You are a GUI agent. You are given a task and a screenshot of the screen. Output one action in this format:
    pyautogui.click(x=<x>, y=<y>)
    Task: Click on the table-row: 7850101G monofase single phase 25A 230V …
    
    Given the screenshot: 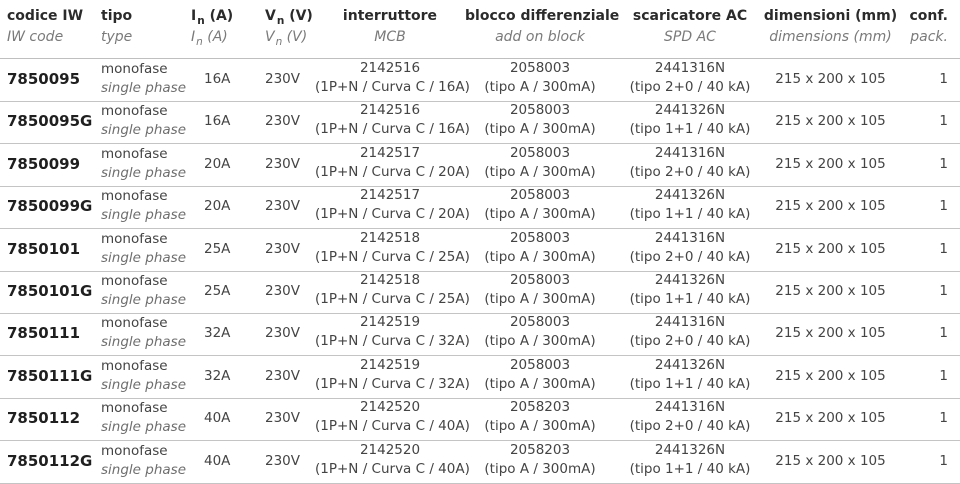 What is the action you would take?
    pyautogui.click(x=480, y=292)
    